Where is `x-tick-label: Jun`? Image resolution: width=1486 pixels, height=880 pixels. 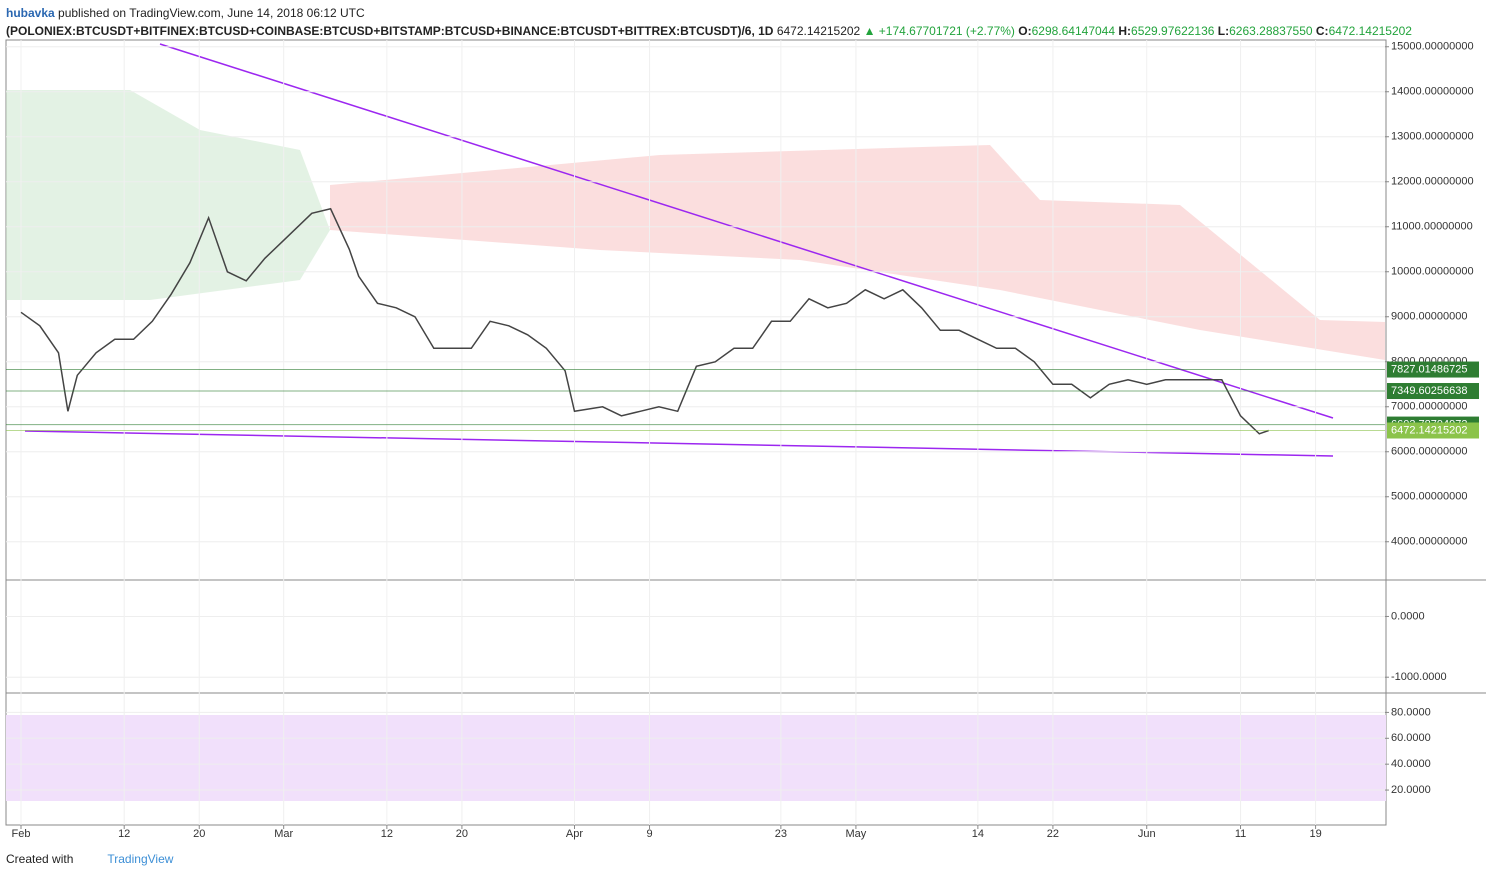 x-tick-label: Jun is located at coordinates (1147, 834).